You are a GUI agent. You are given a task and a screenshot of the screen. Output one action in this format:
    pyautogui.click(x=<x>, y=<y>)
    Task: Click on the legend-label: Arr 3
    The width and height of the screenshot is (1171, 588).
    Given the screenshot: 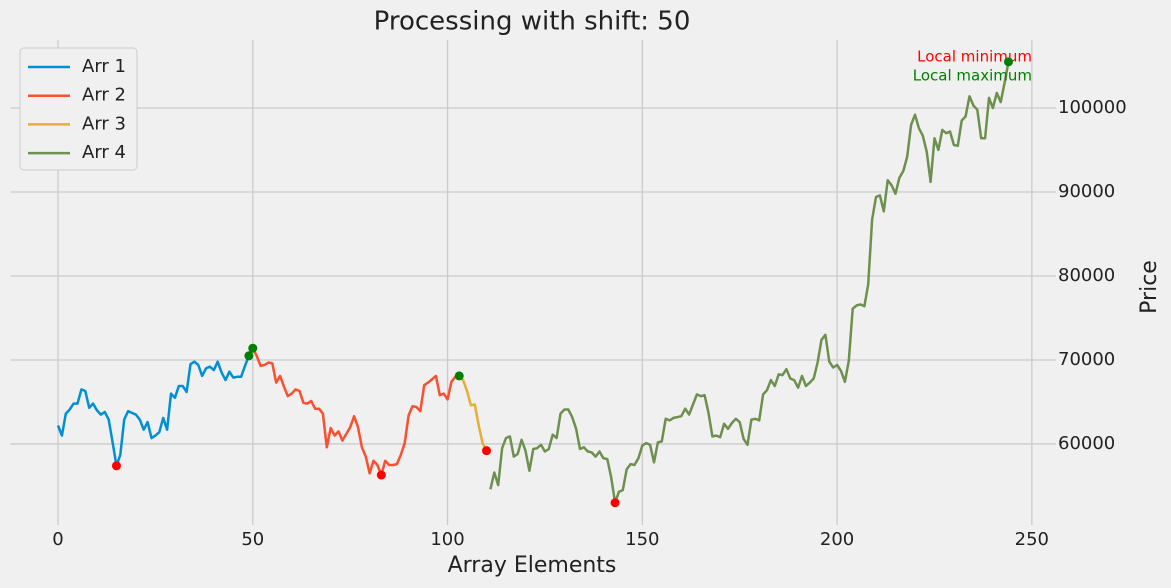 What is the action you would take?
    pyautogui.click(x=104, y=123)
    